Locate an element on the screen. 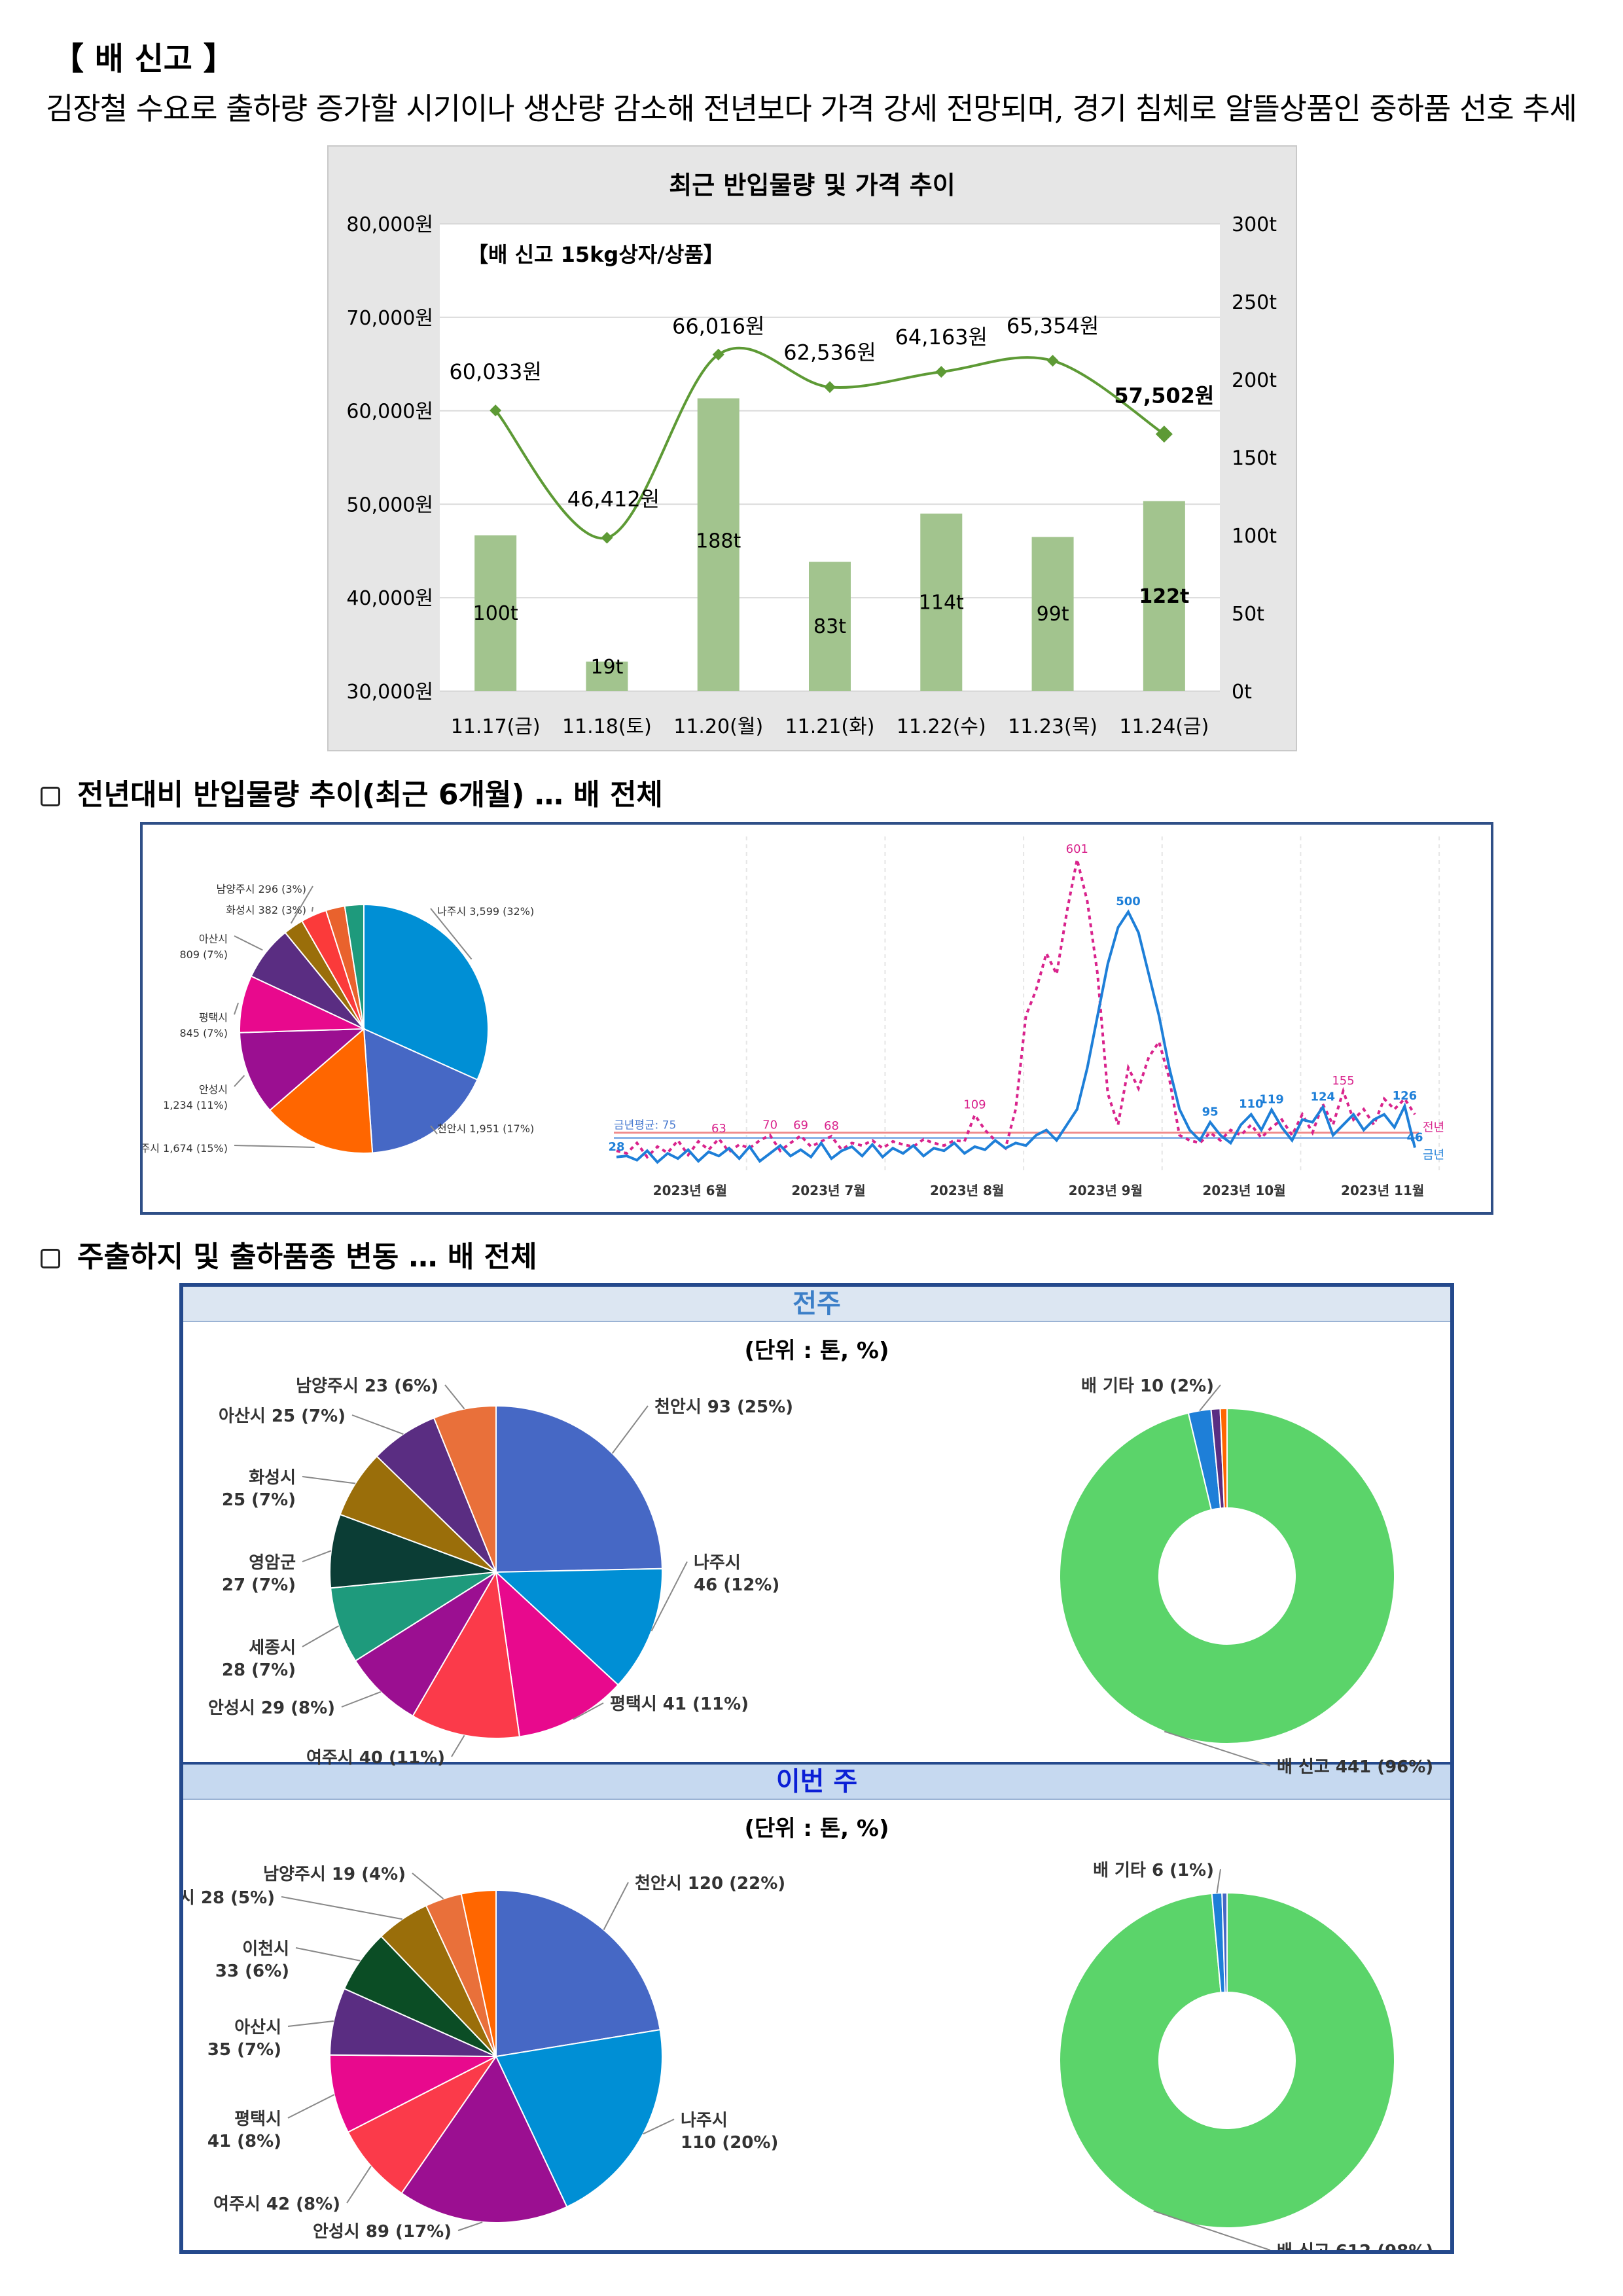  price-label: 65,354원 is located at coordinates (1053, 326).